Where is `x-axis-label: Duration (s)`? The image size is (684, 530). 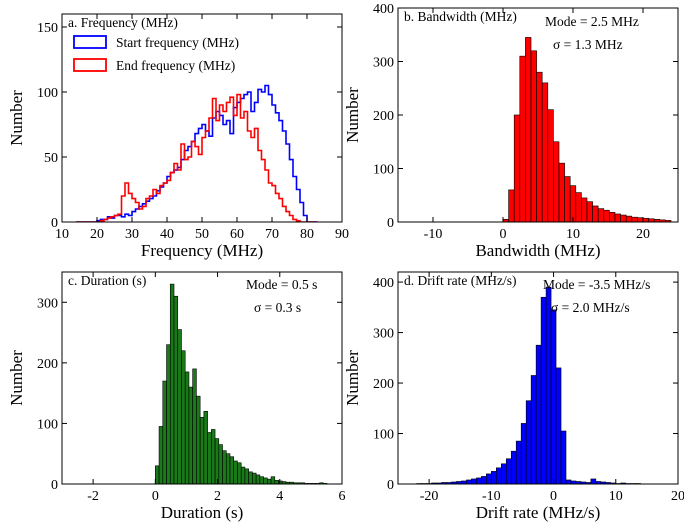
x-axis-label: Duration (s) is located at coordinates (202, 512).